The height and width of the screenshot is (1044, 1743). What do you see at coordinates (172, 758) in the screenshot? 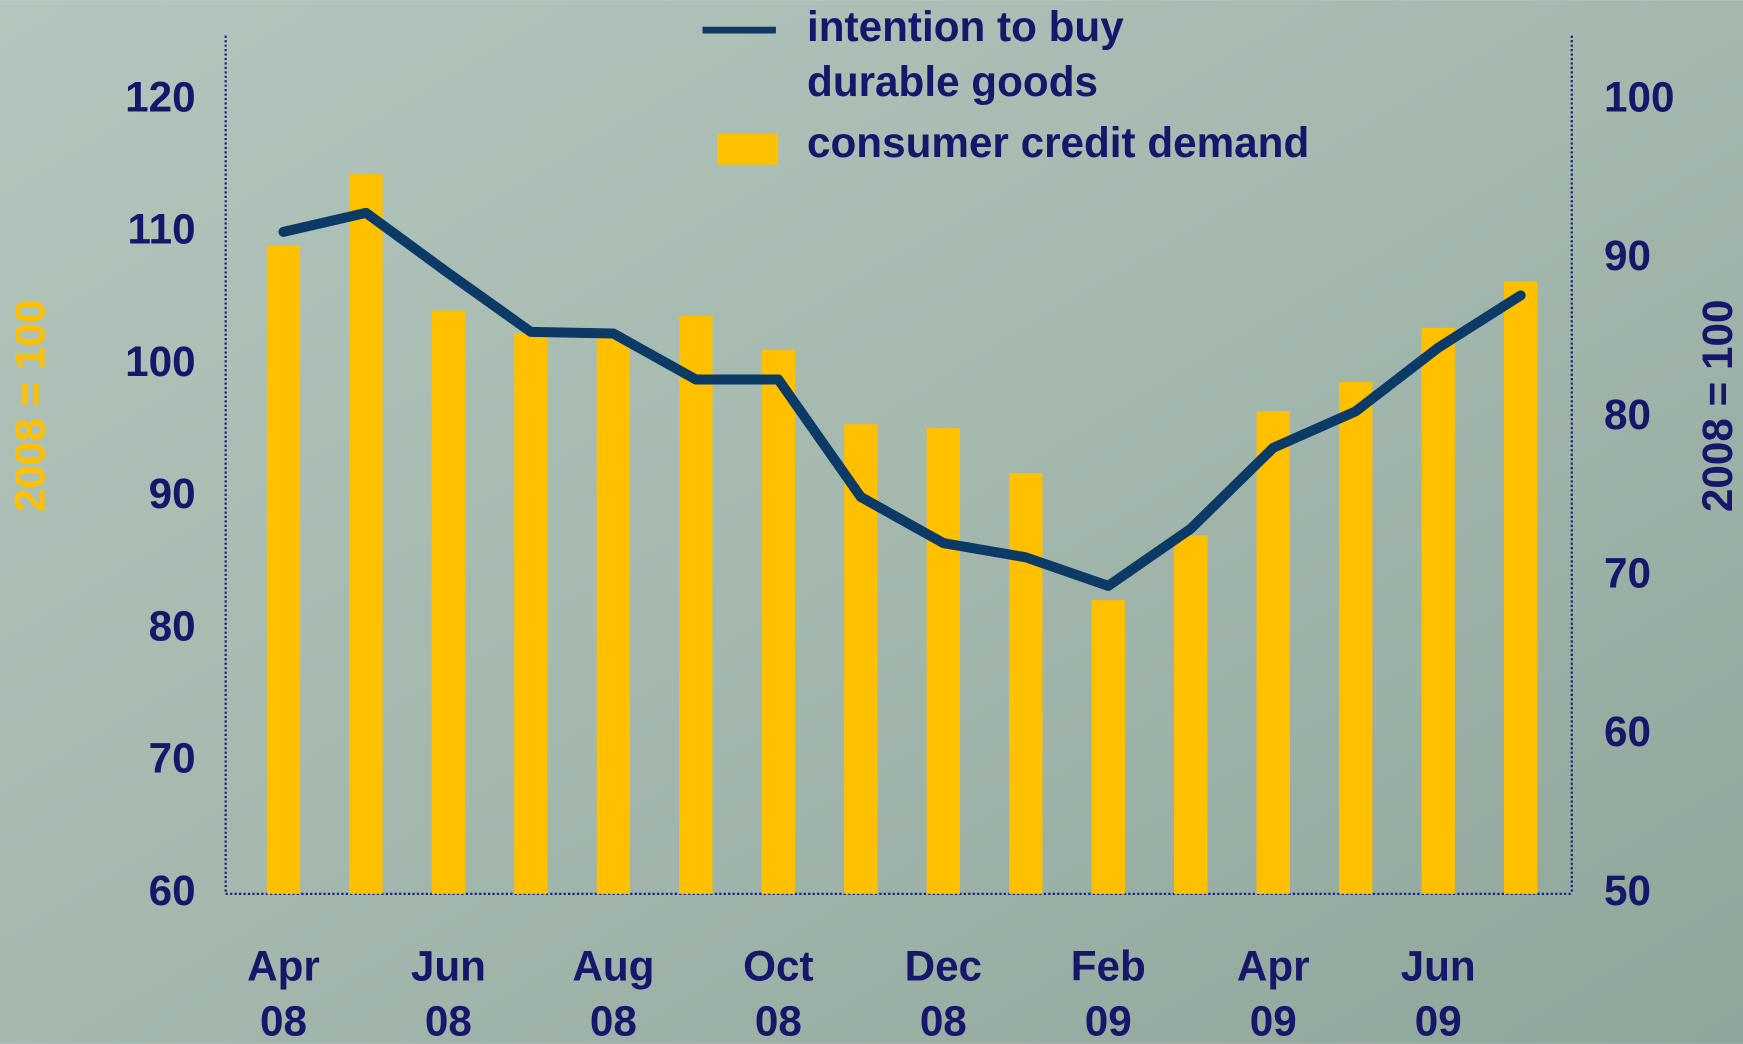
I see `y-tick-label: 70` at bounding box center [172, 758].